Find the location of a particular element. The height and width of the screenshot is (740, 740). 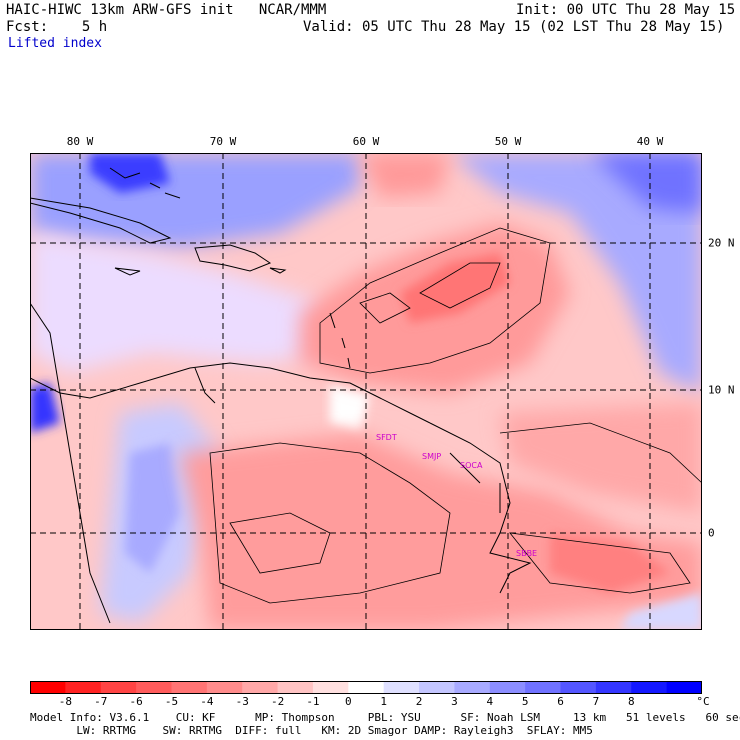

station-soca: SOCA is located at coordinates (471, 465).